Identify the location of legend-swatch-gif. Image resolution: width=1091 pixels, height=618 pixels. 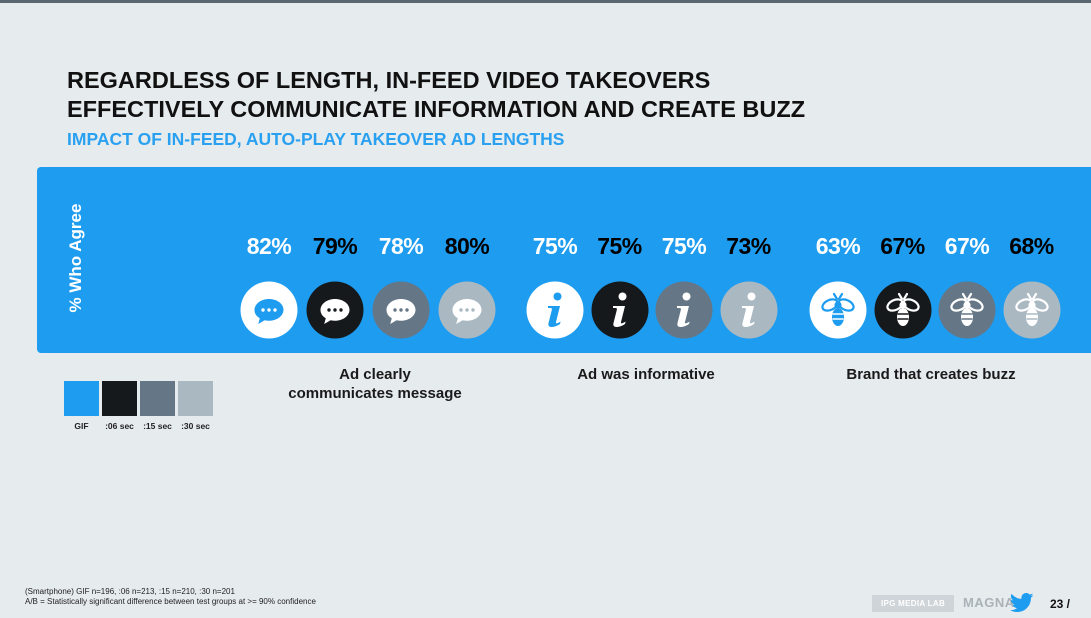
(81, 398).